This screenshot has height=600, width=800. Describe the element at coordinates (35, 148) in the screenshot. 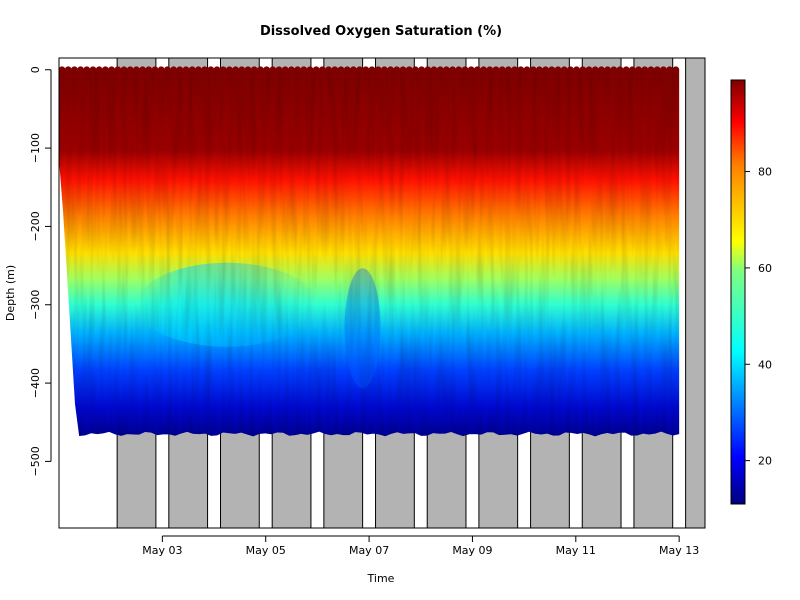

I see `y-tick-label: −100` at that location.